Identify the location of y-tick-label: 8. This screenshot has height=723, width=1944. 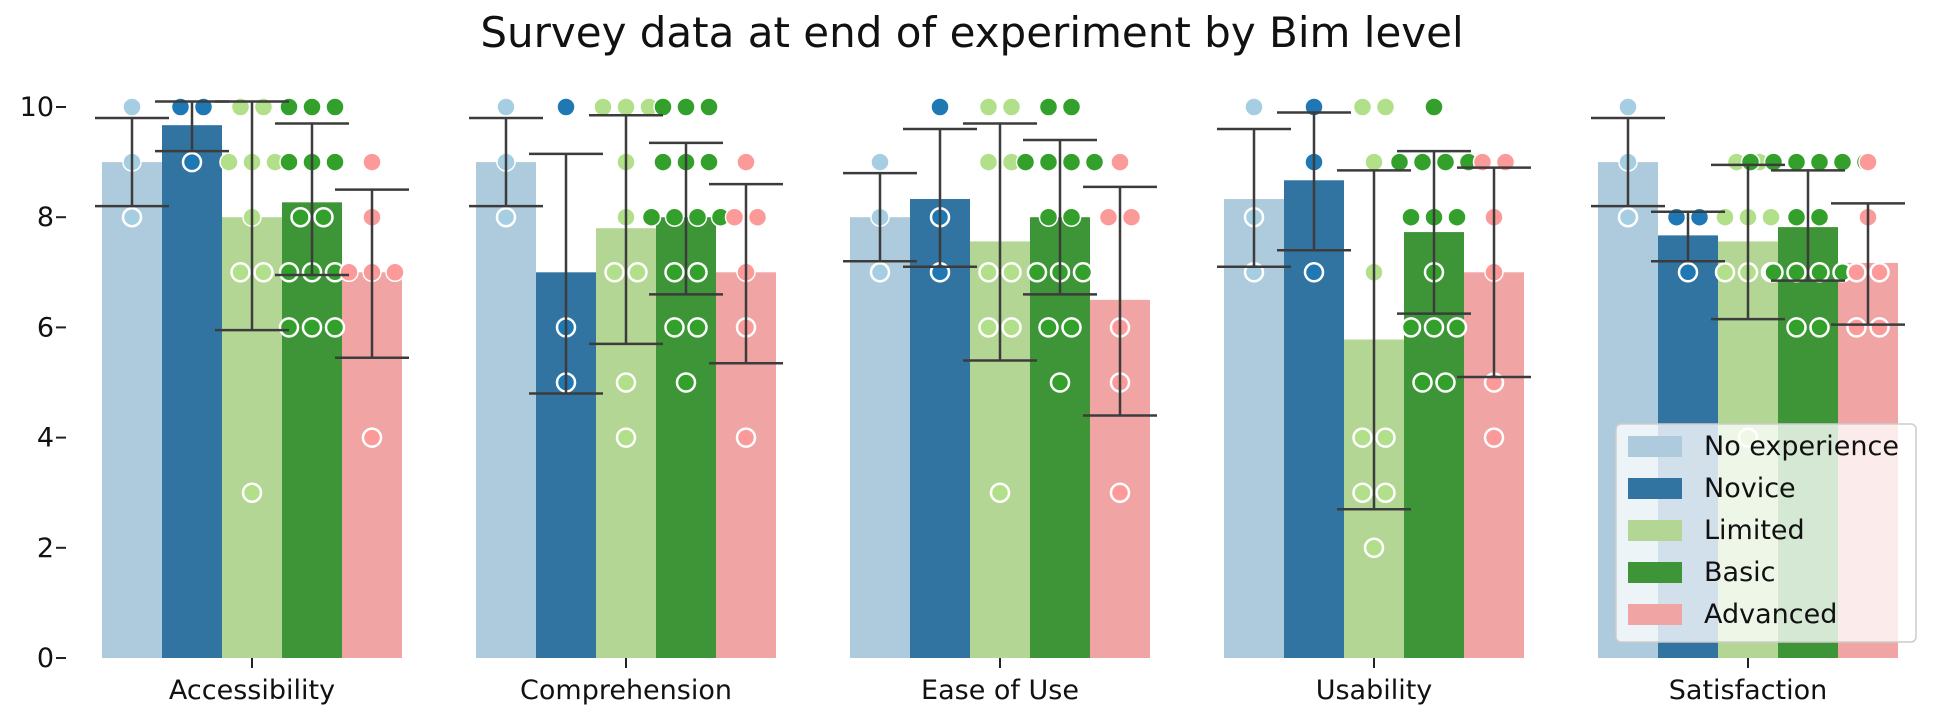
(45, 217).